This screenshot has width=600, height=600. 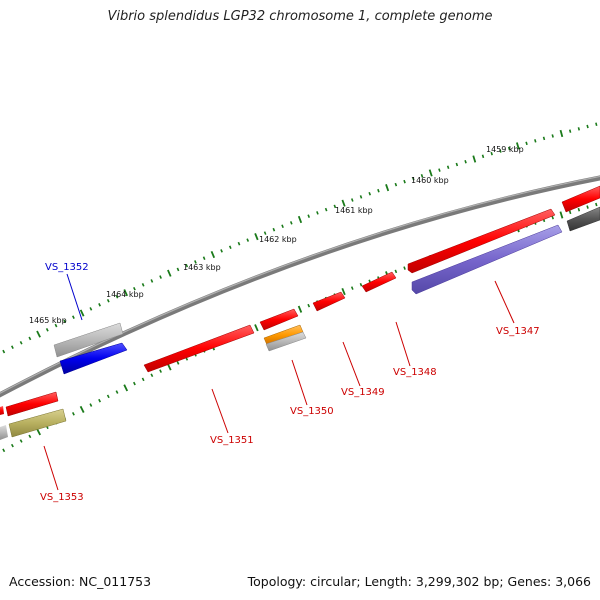 What do you see at coordinates (2, 410) in the screenshot?
I see `gene-partial-left-red` at bounding box center [2, 410].